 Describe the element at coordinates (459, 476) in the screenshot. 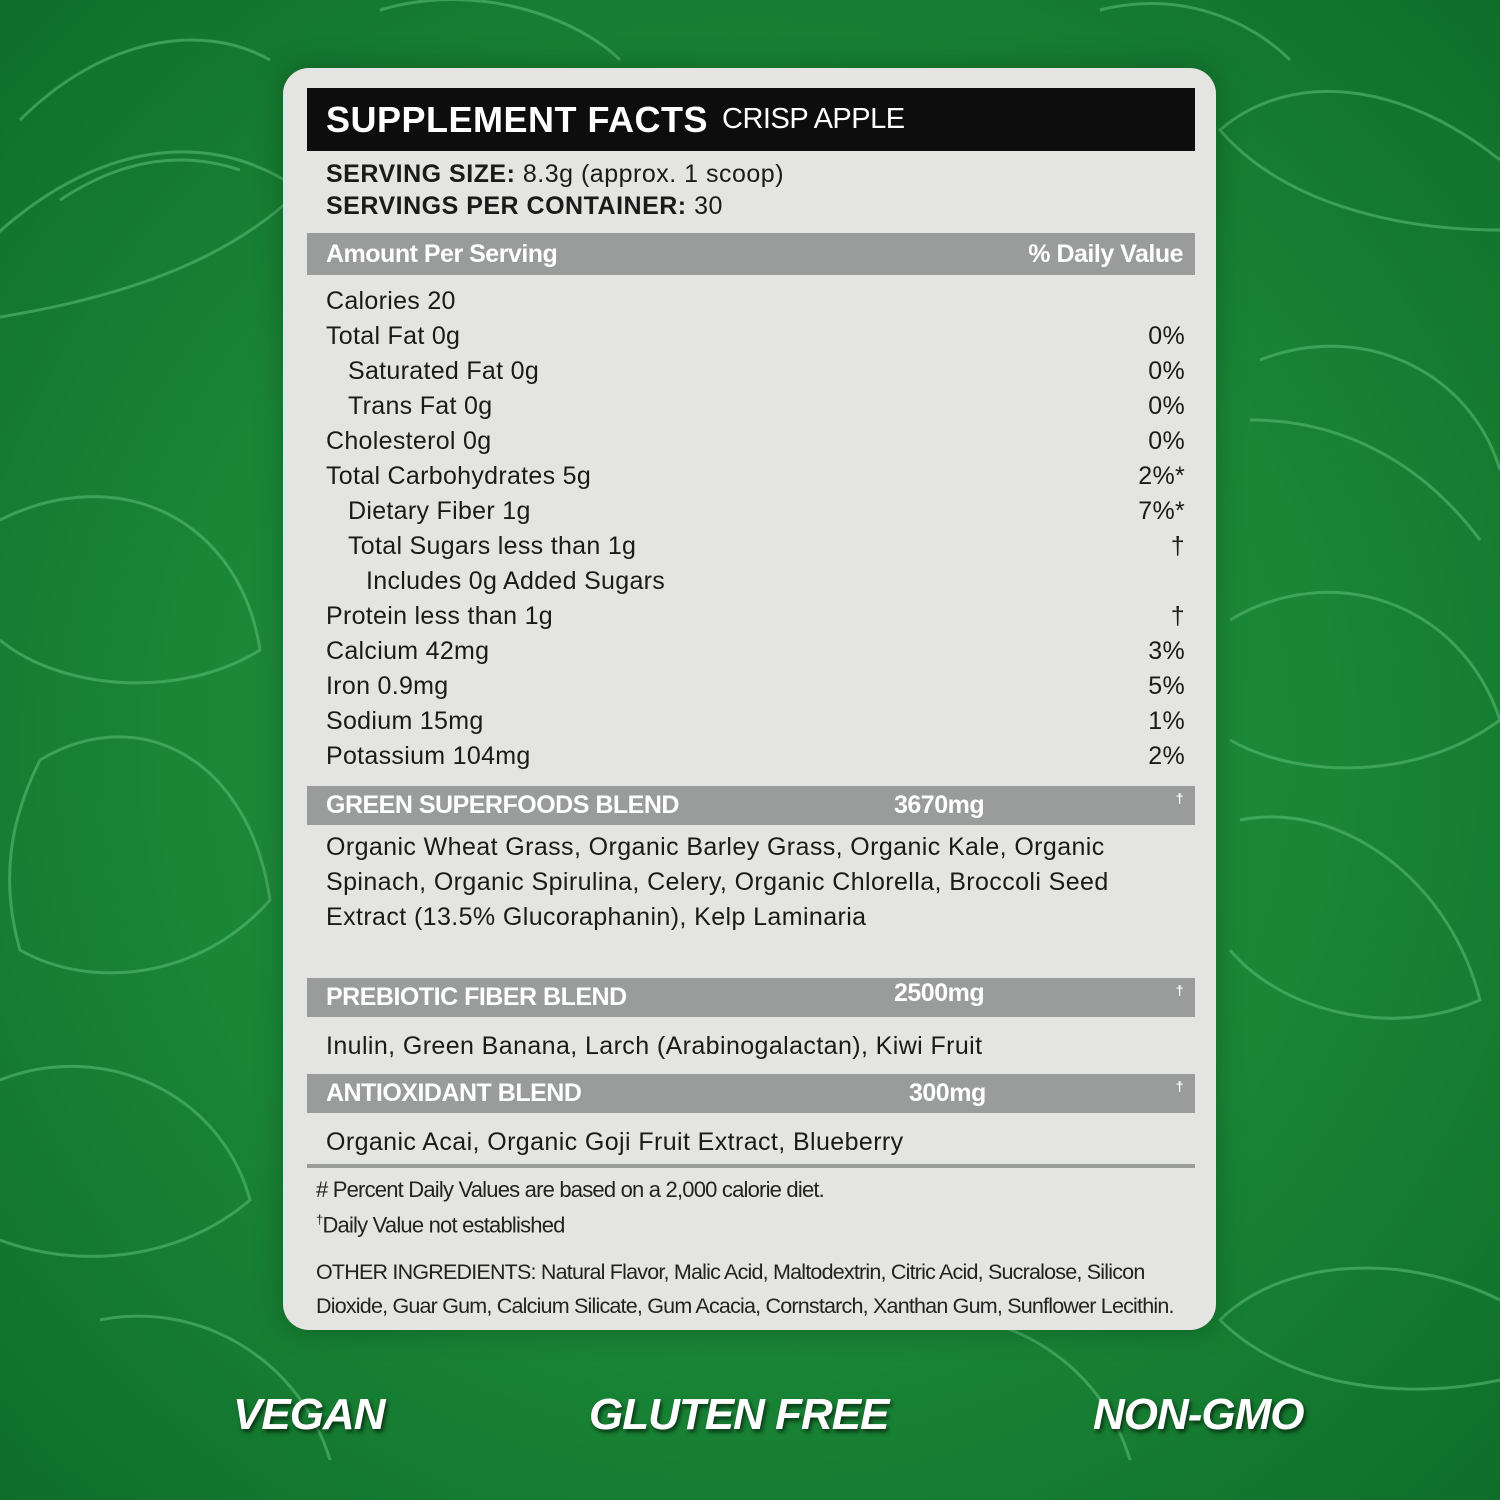

I see `nutrient-label: Total Carbohydrates 5g` at that location.